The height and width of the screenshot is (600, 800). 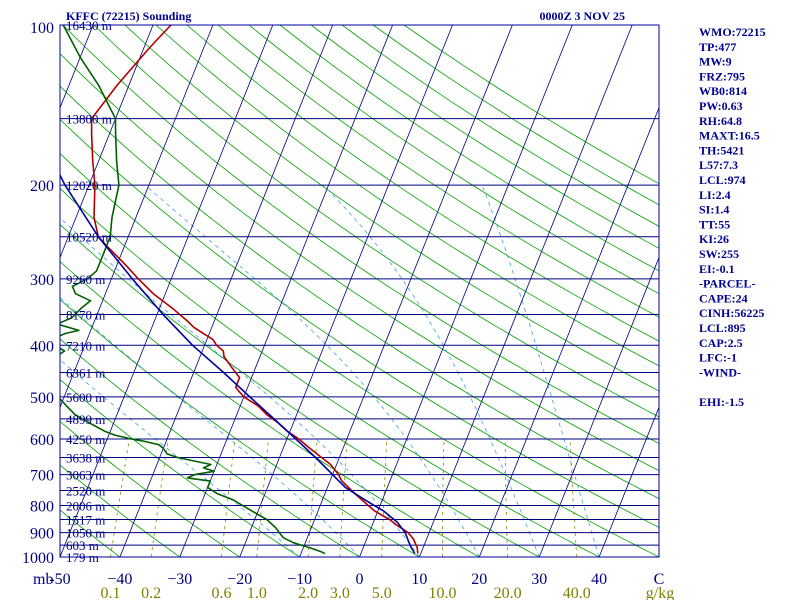 What do you see at coordinates (714, 239) in the screenshot?
I see `index-line: KI:26` at bounding box center [714, 239].